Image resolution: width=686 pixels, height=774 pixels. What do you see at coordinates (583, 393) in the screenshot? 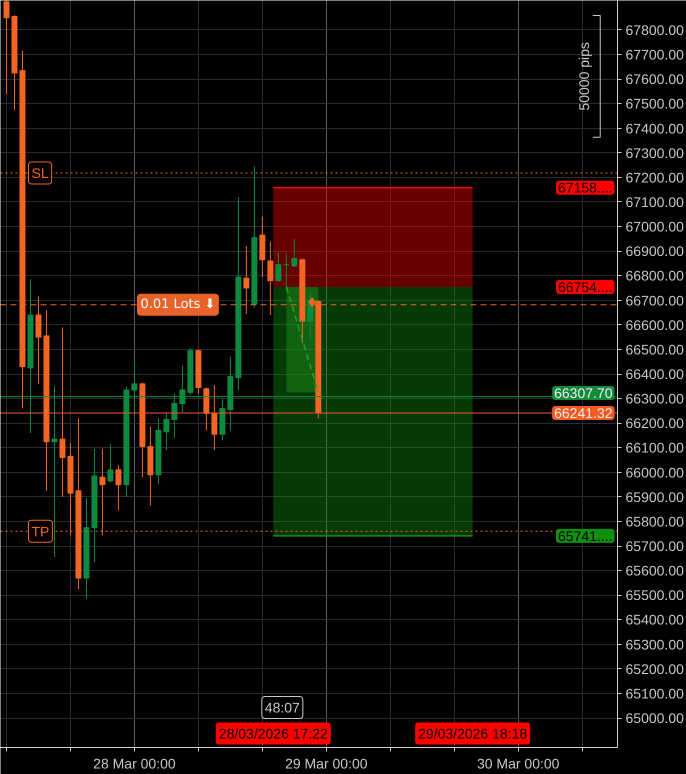
I see `ref-line-label: 66307.70` at bounding box center [583, 393].